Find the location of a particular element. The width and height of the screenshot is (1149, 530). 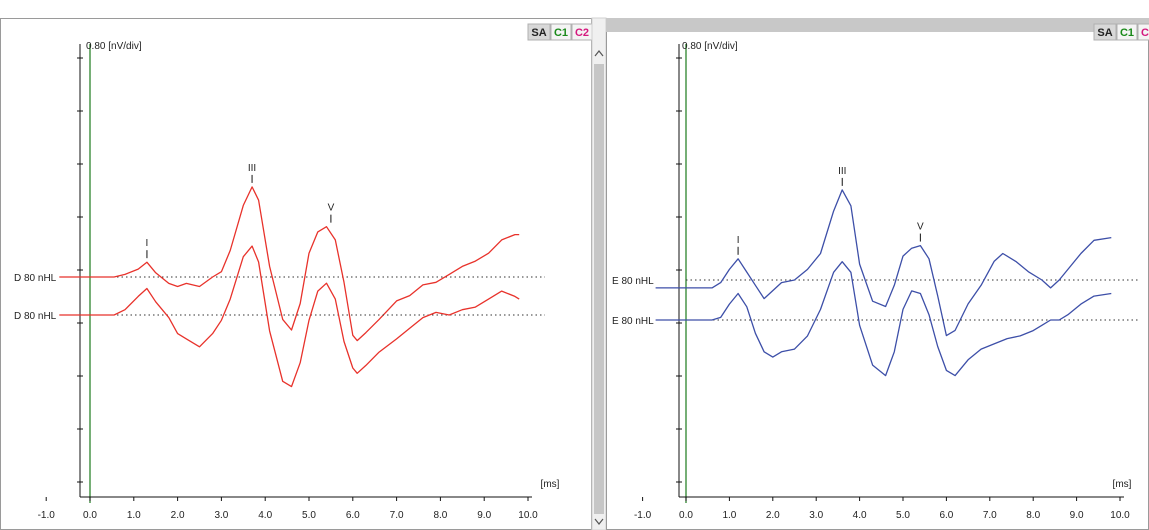

panel-title-strip is located at coordinates (877, 25).